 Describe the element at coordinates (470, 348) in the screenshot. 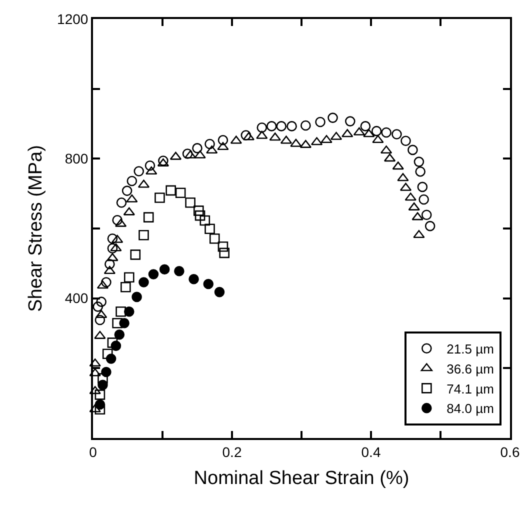

I see `legend-label: 21.5 µm` at that location.